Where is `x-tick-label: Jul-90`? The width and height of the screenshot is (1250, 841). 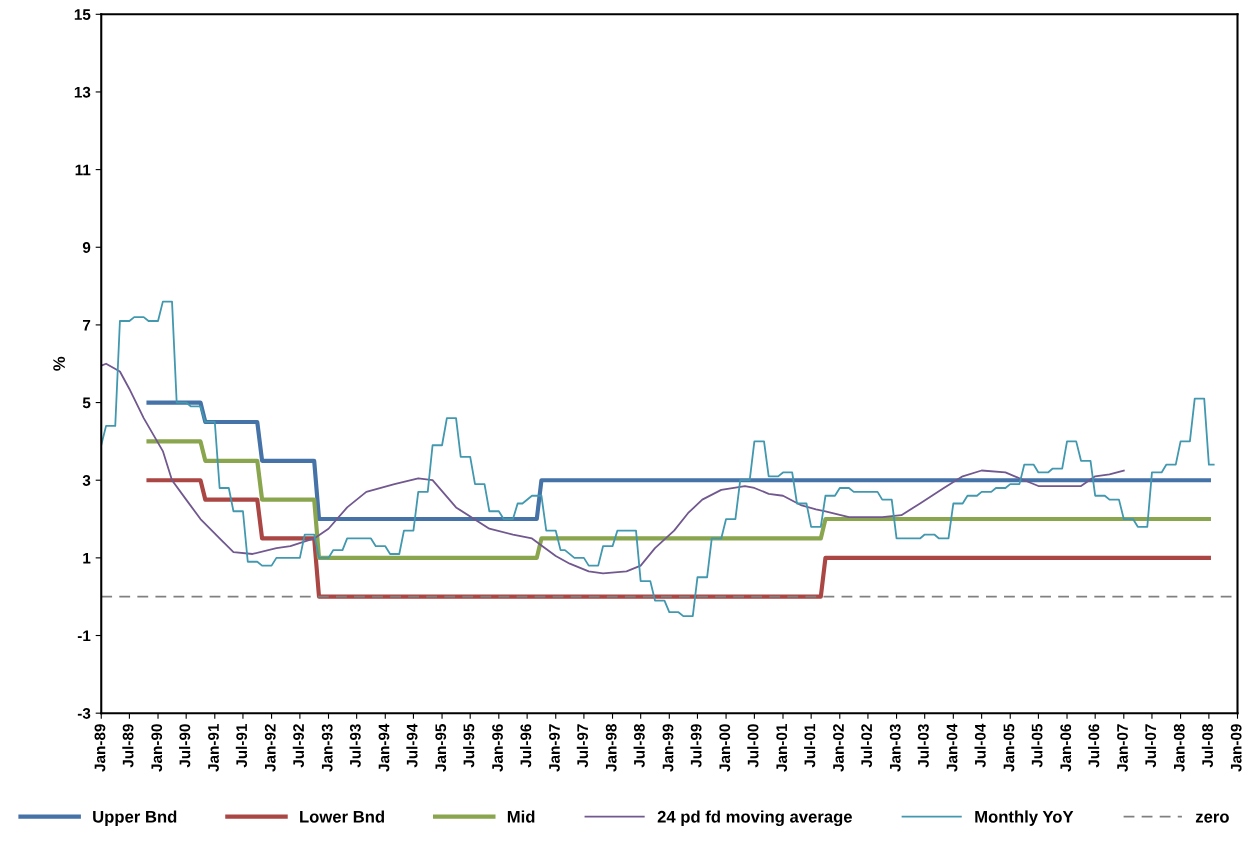
x-tick-label: Jul-90 is located at coordinates (185, 746).